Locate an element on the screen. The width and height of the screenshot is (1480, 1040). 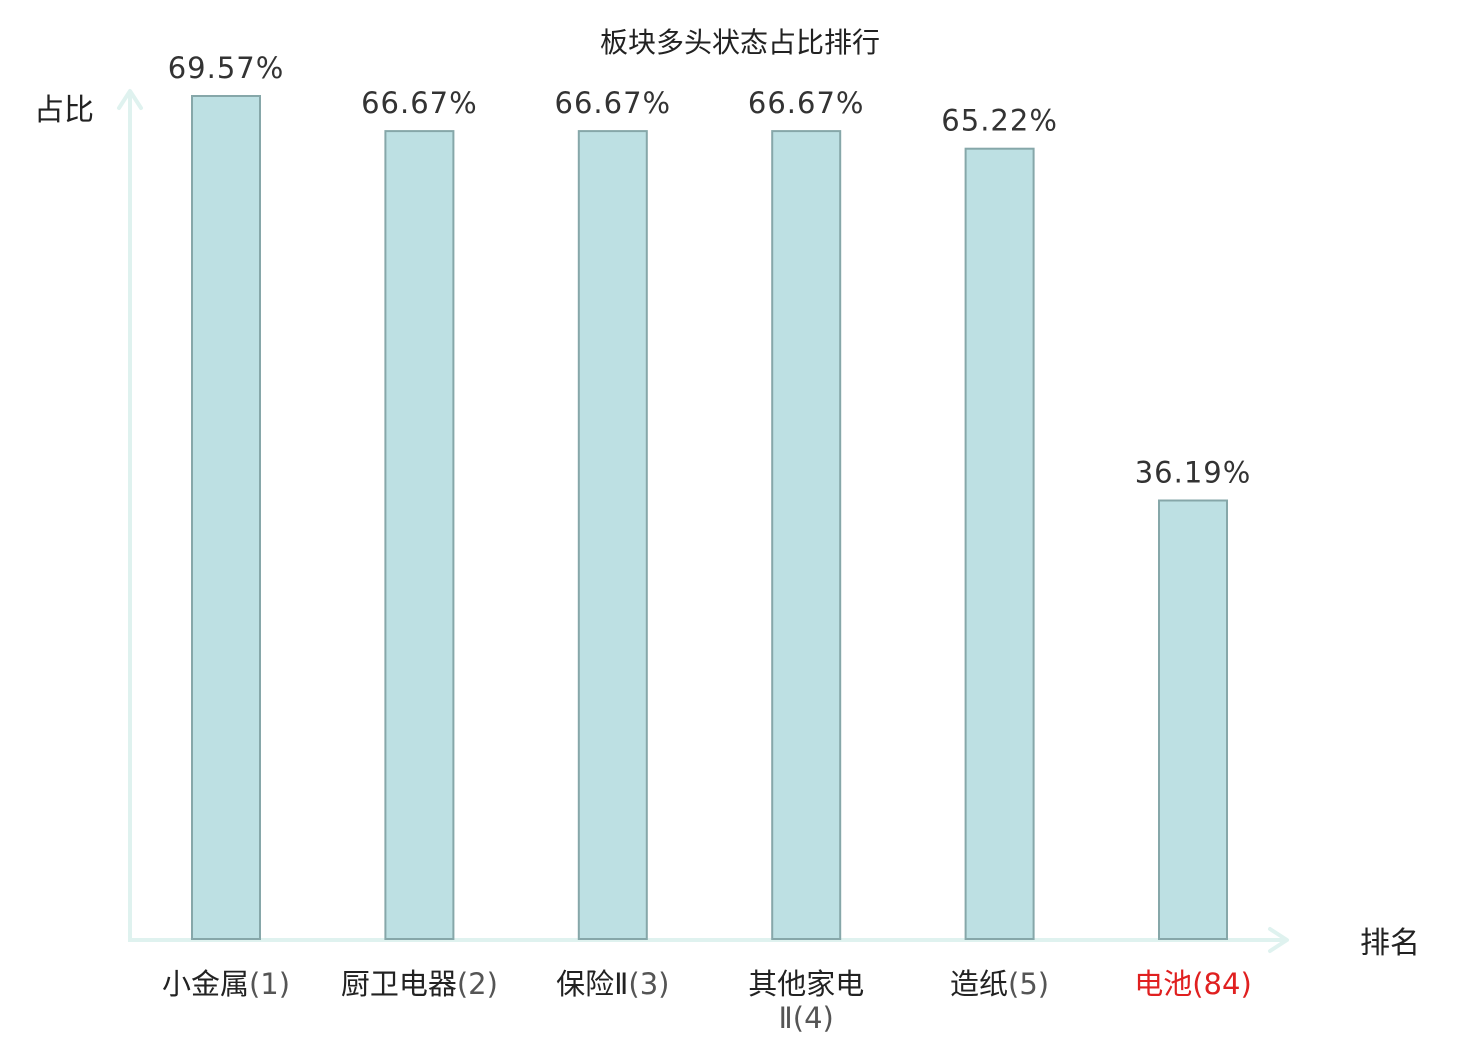
category-rank: (1) is located at coordinates (269, 984).